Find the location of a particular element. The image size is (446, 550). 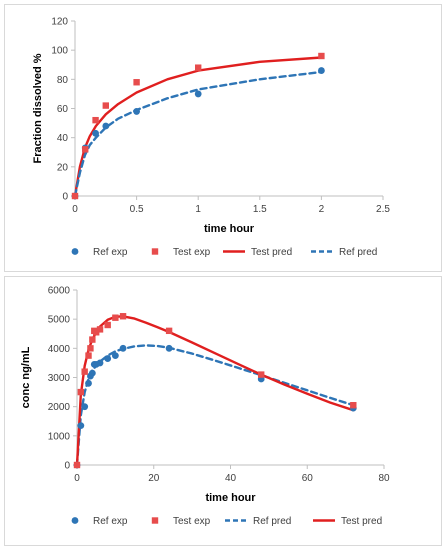

x-tick-label: 1 is located at coordinates (198, 209).